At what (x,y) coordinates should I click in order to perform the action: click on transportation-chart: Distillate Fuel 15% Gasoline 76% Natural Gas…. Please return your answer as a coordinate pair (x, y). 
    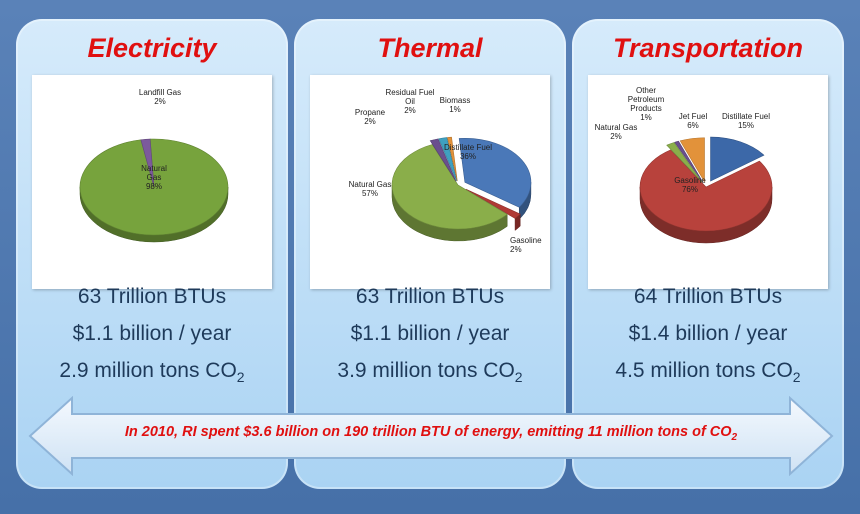
    Looking at the image, I should click on (708, 182).